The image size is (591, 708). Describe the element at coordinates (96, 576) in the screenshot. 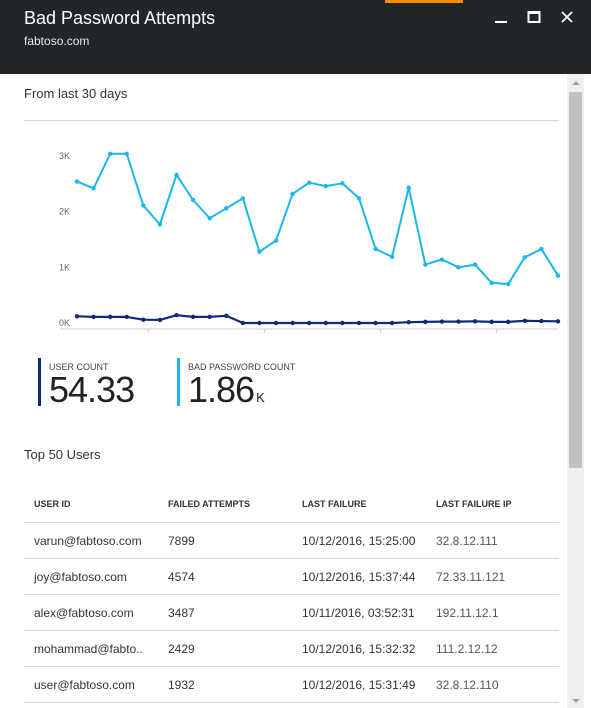

I see `user-id-cell: joy@fabtoso.com` at that location.